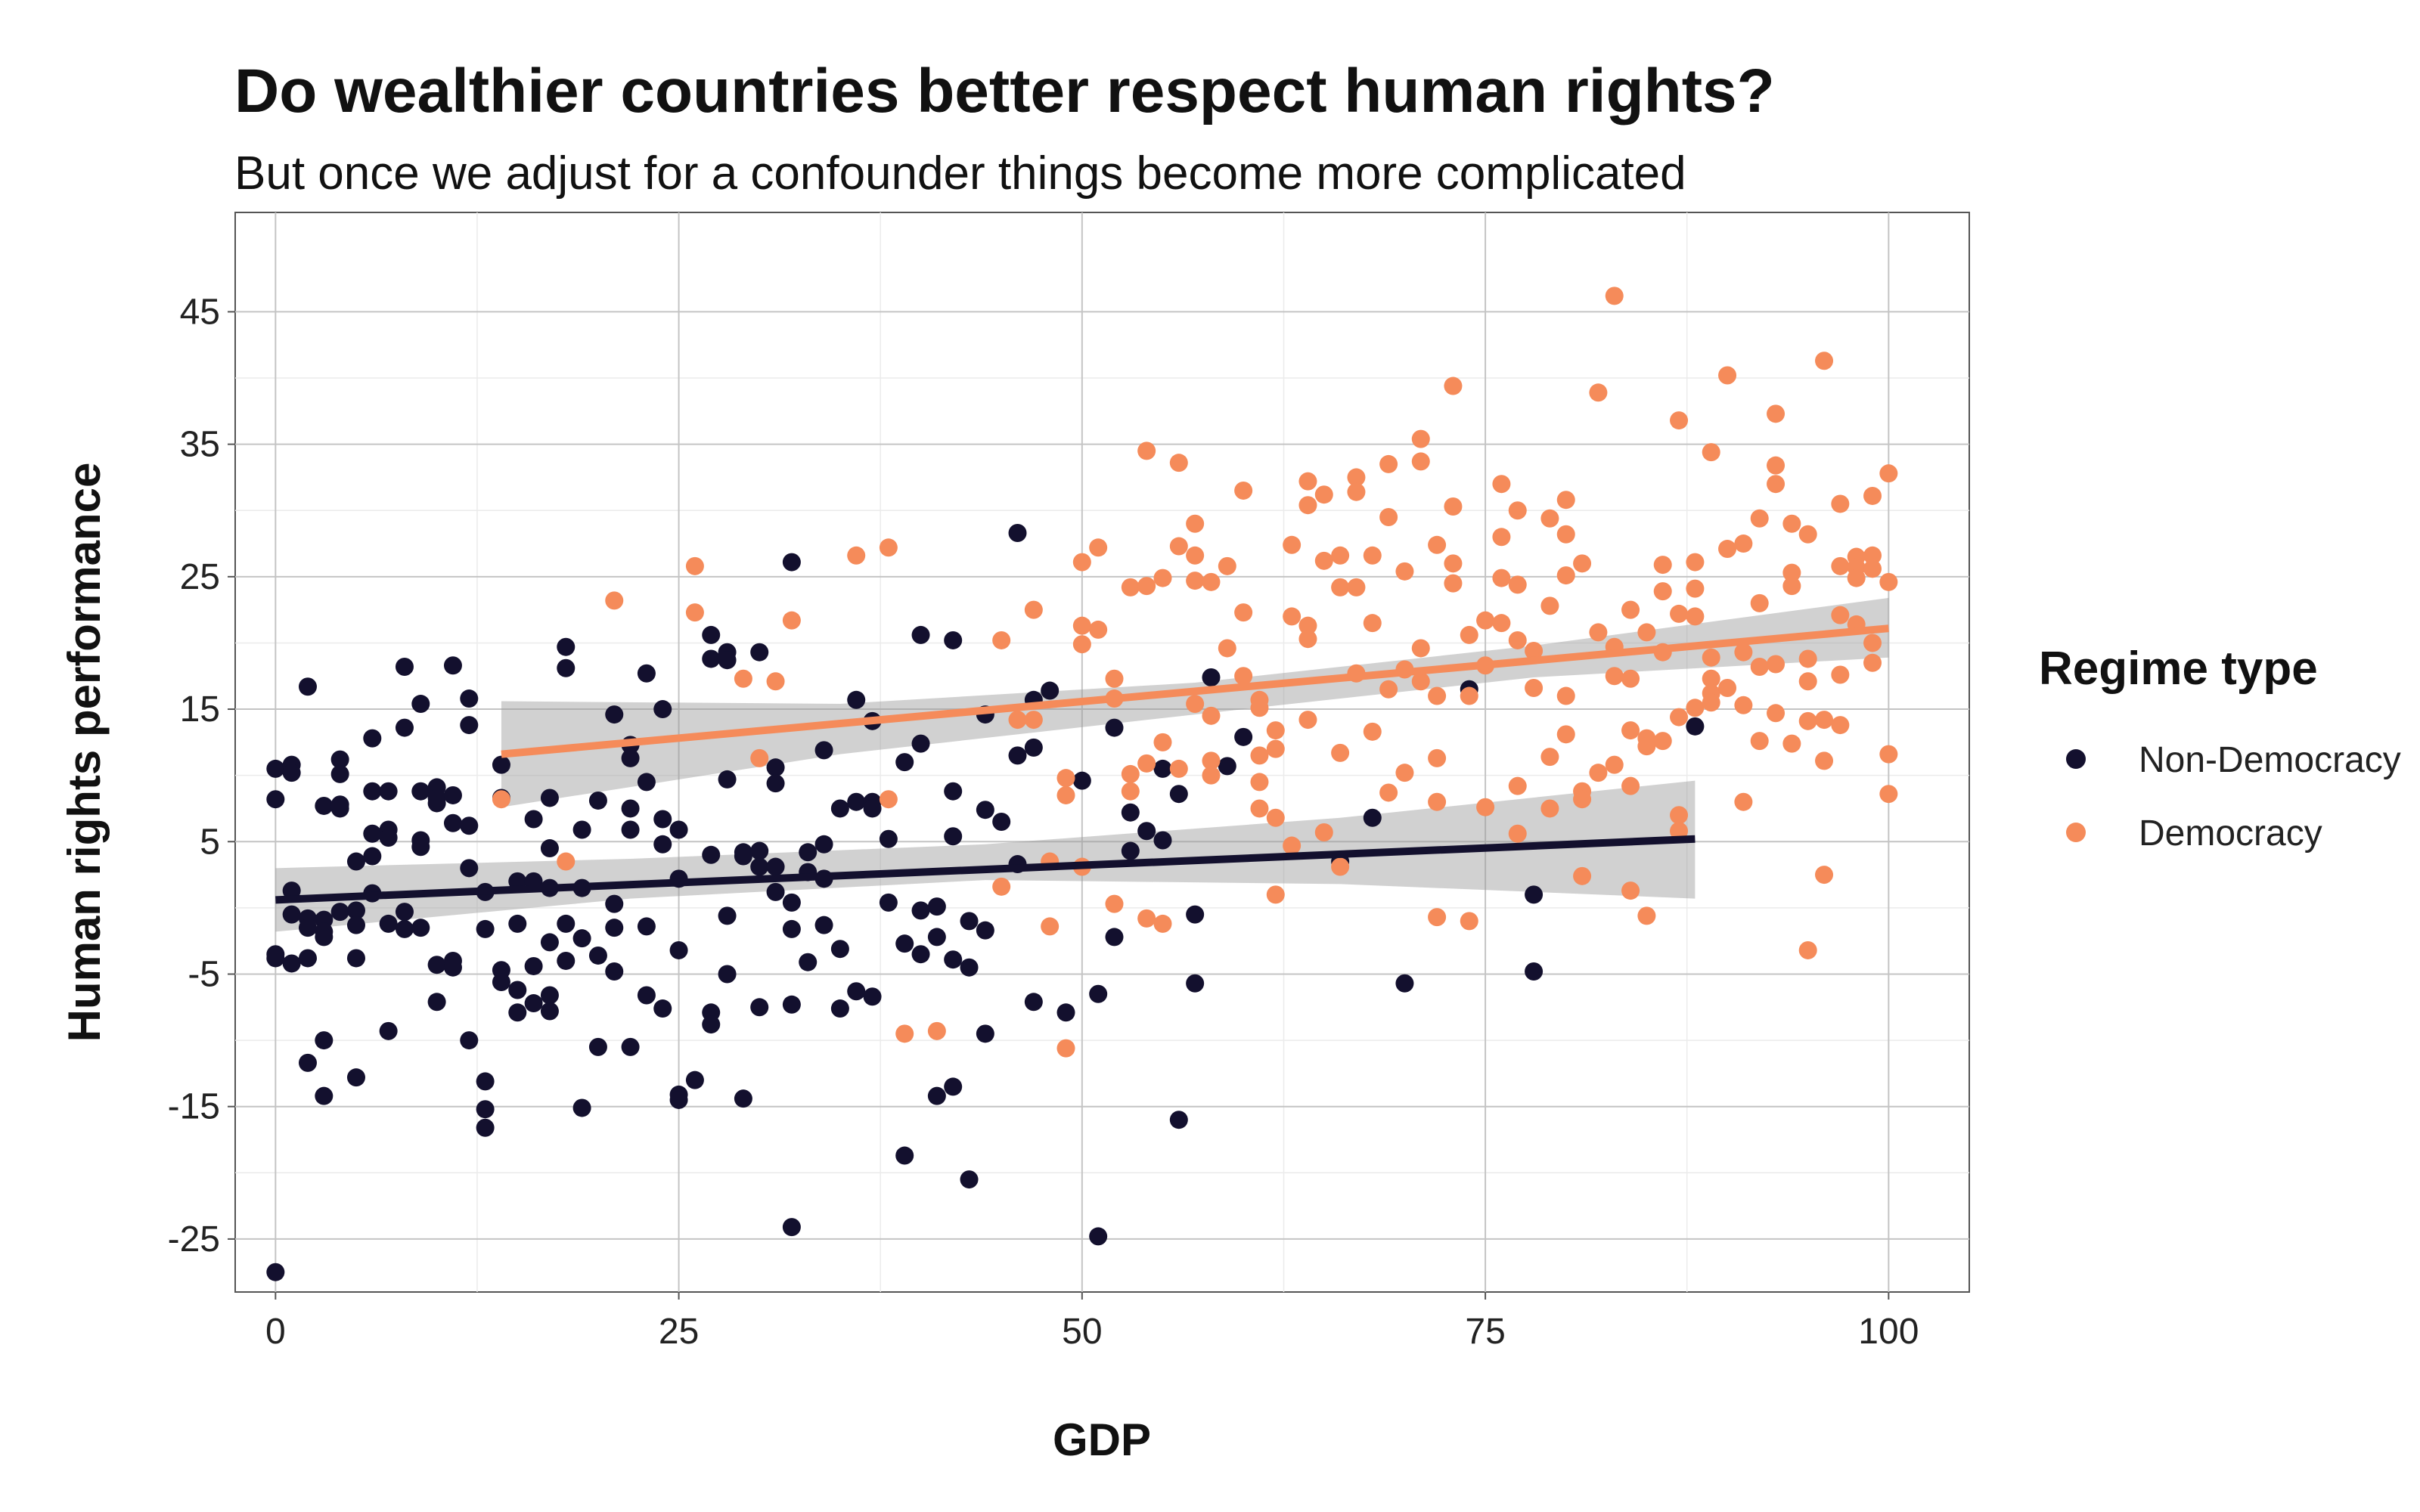 This screenshot has width=2420, height=1512. What do you see at coordinates (194, 1107) in the screenshot?
I see `y-tick-label: -15` at bounding box center [194, 1107].